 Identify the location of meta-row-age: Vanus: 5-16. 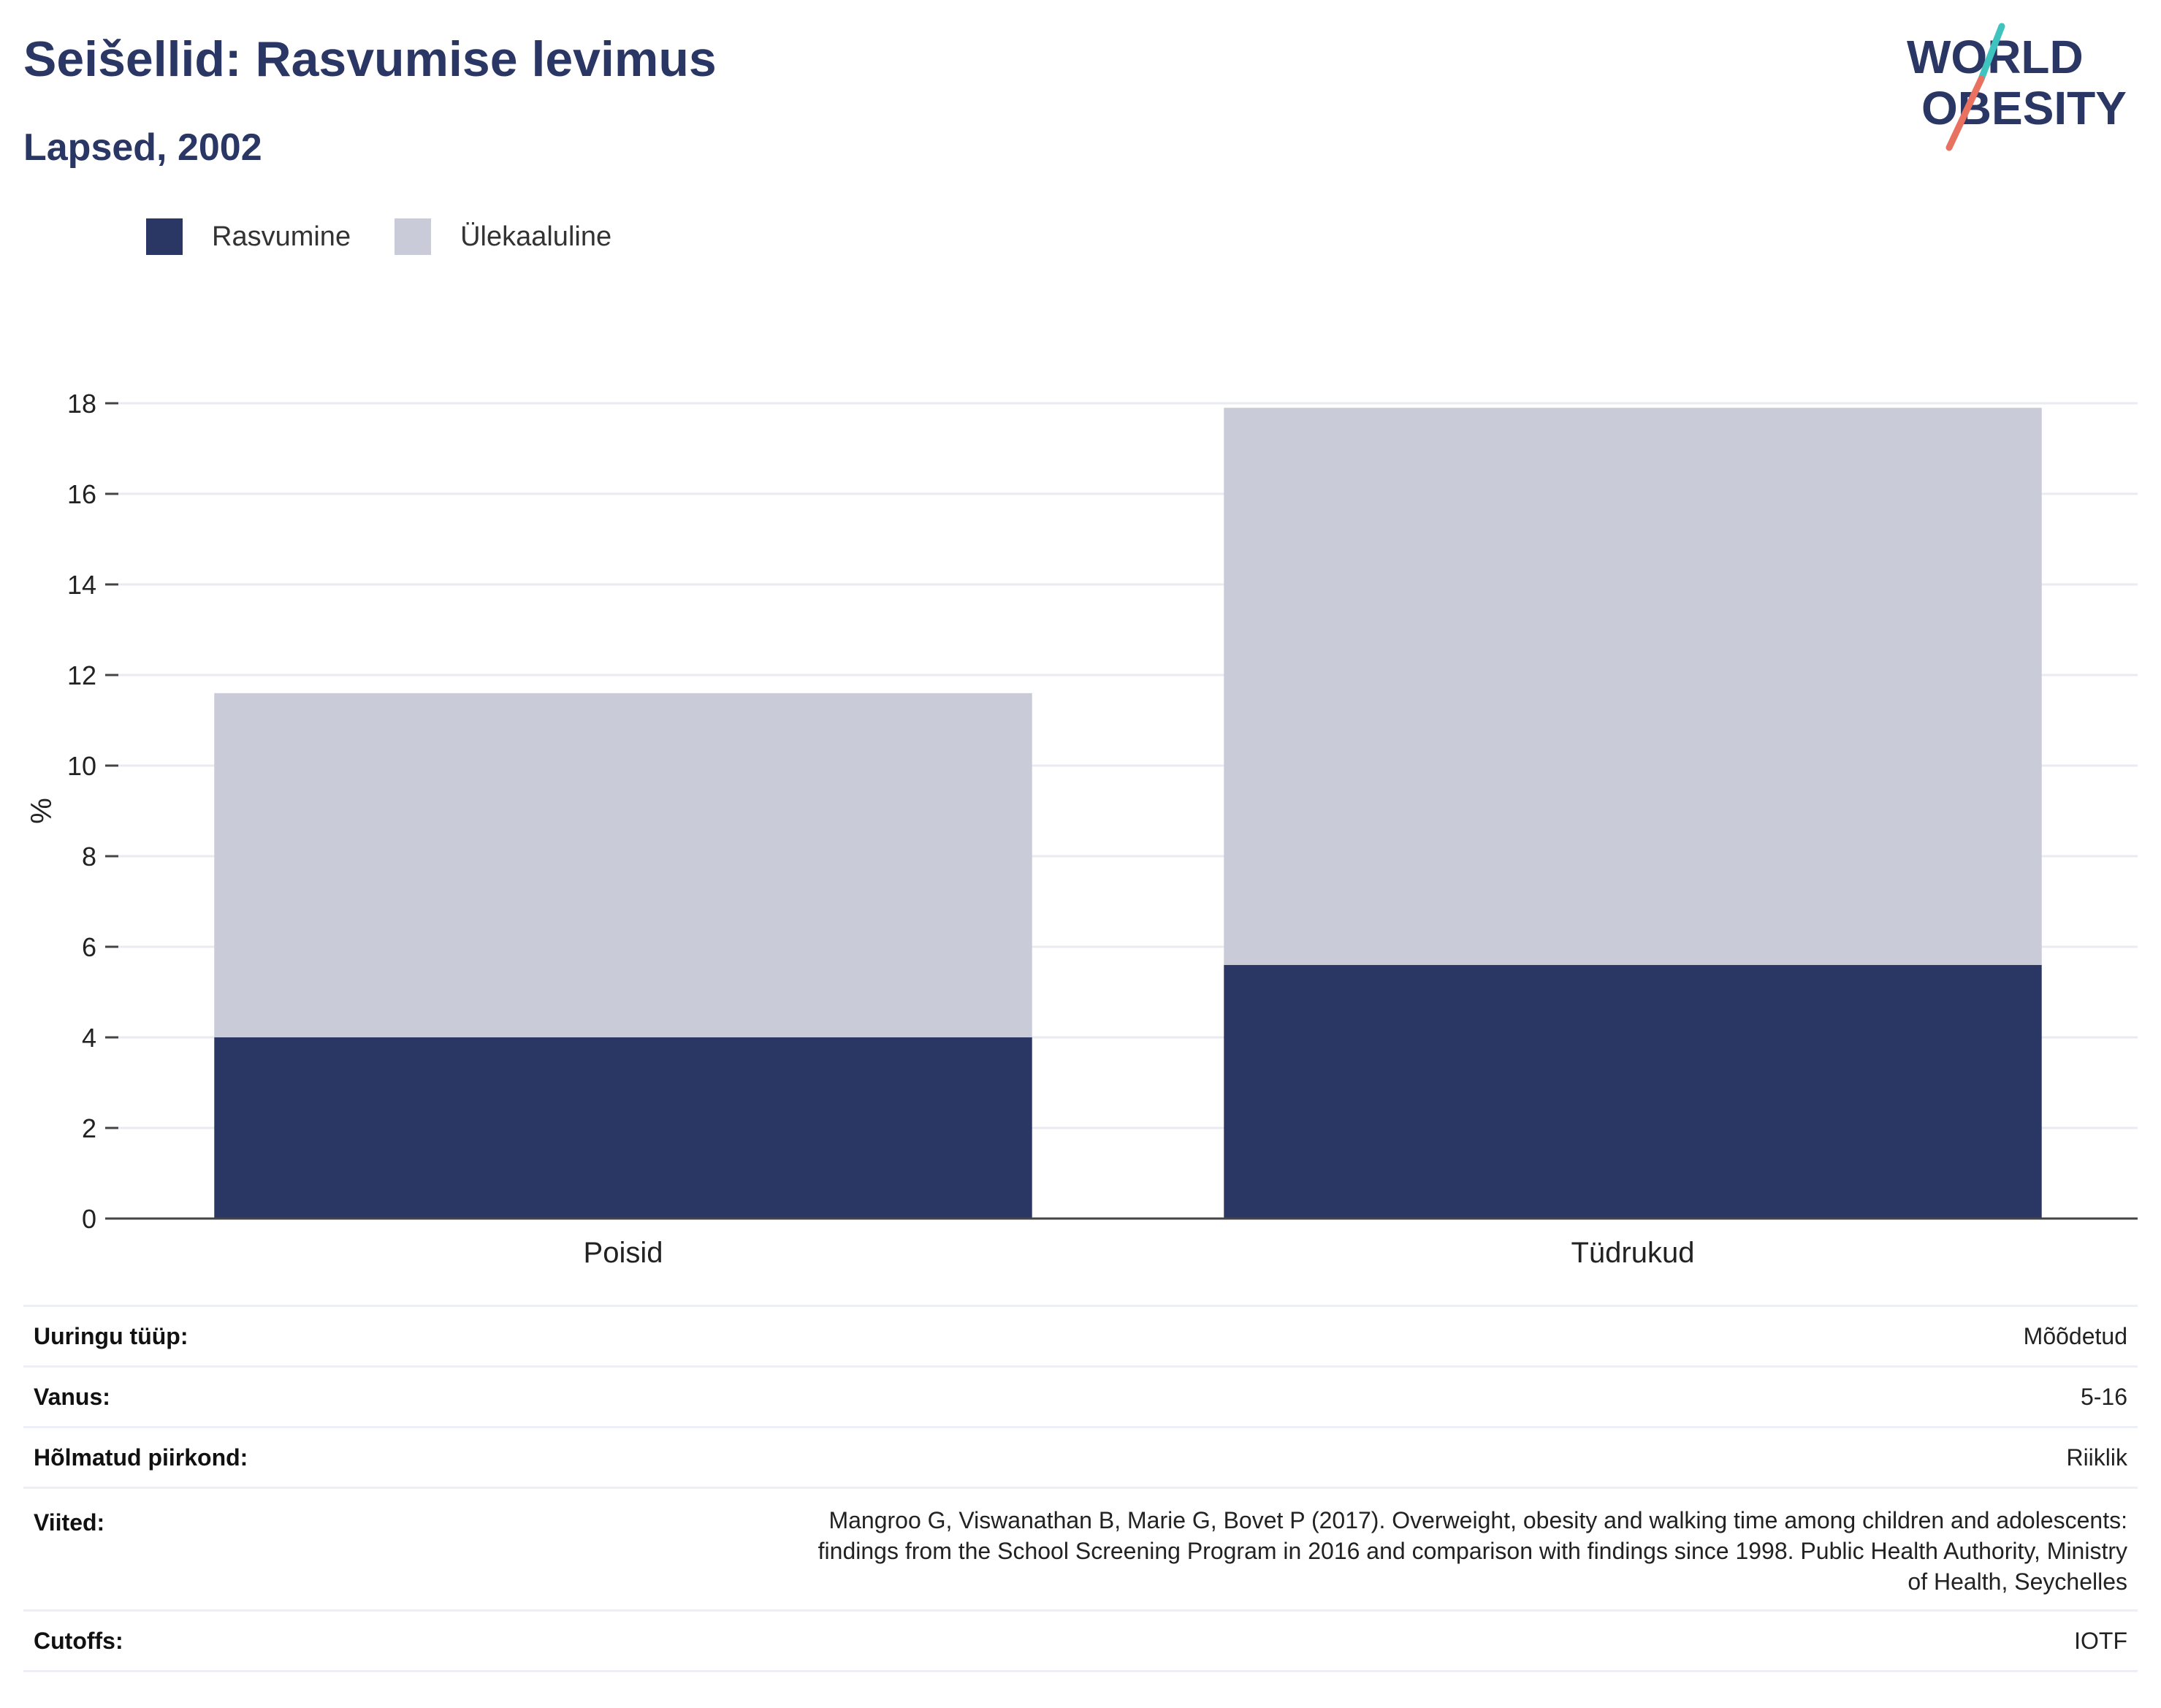
(1080, 1396).